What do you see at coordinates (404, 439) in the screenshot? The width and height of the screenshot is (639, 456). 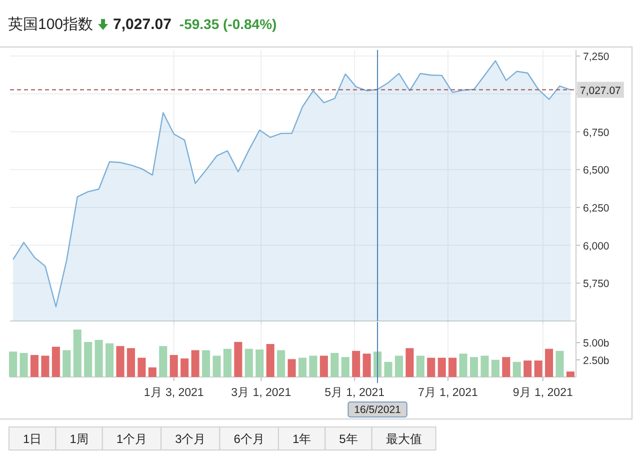 I see `text: 最大值` at bounding box center [404, 439].